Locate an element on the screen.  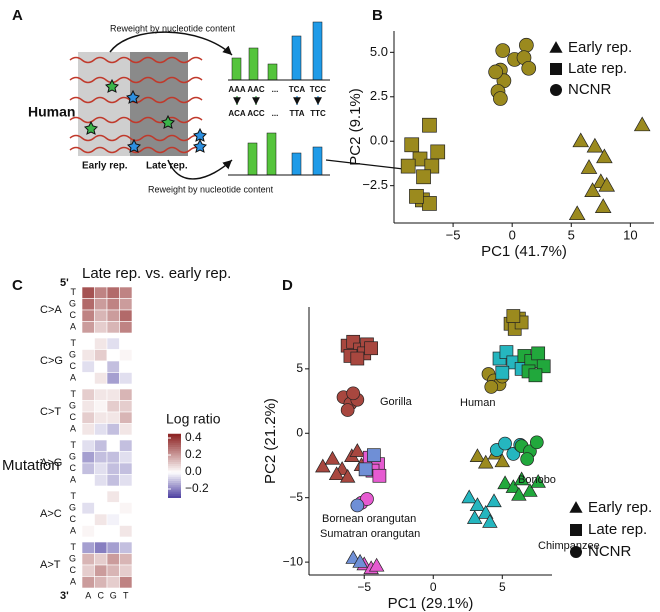
row-label: A>T is located at coordinates (50, 565).